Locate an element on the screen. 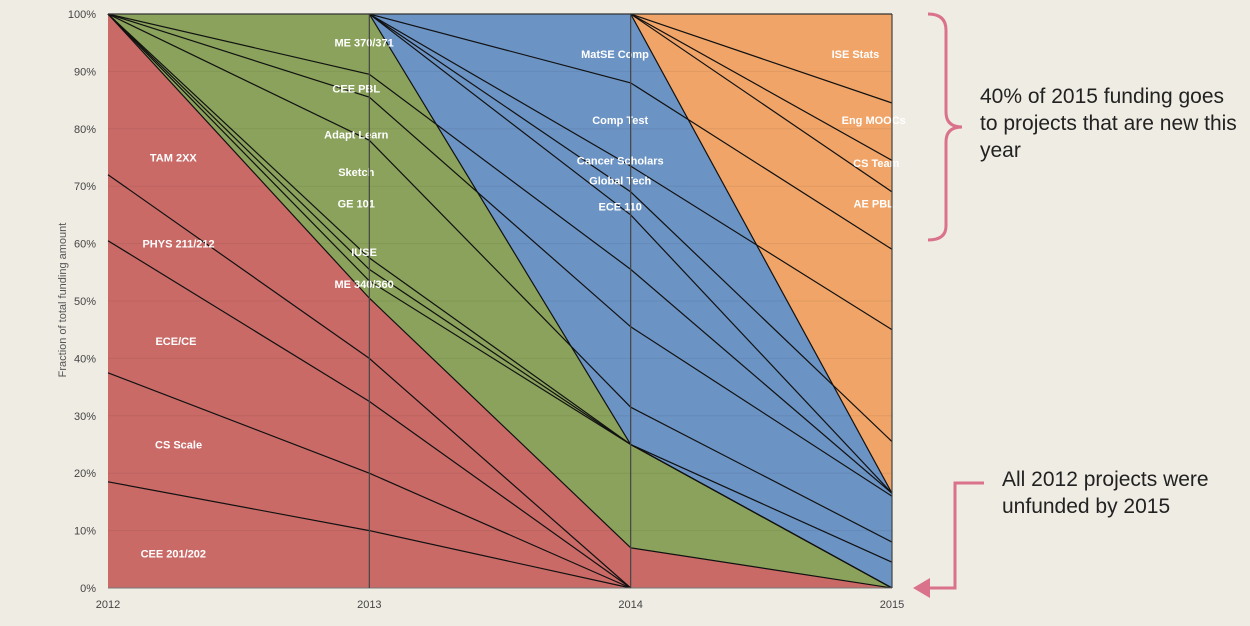 The image size is (1250, 626). segment-label: ECE/CE is located at coordinates (175, 342).